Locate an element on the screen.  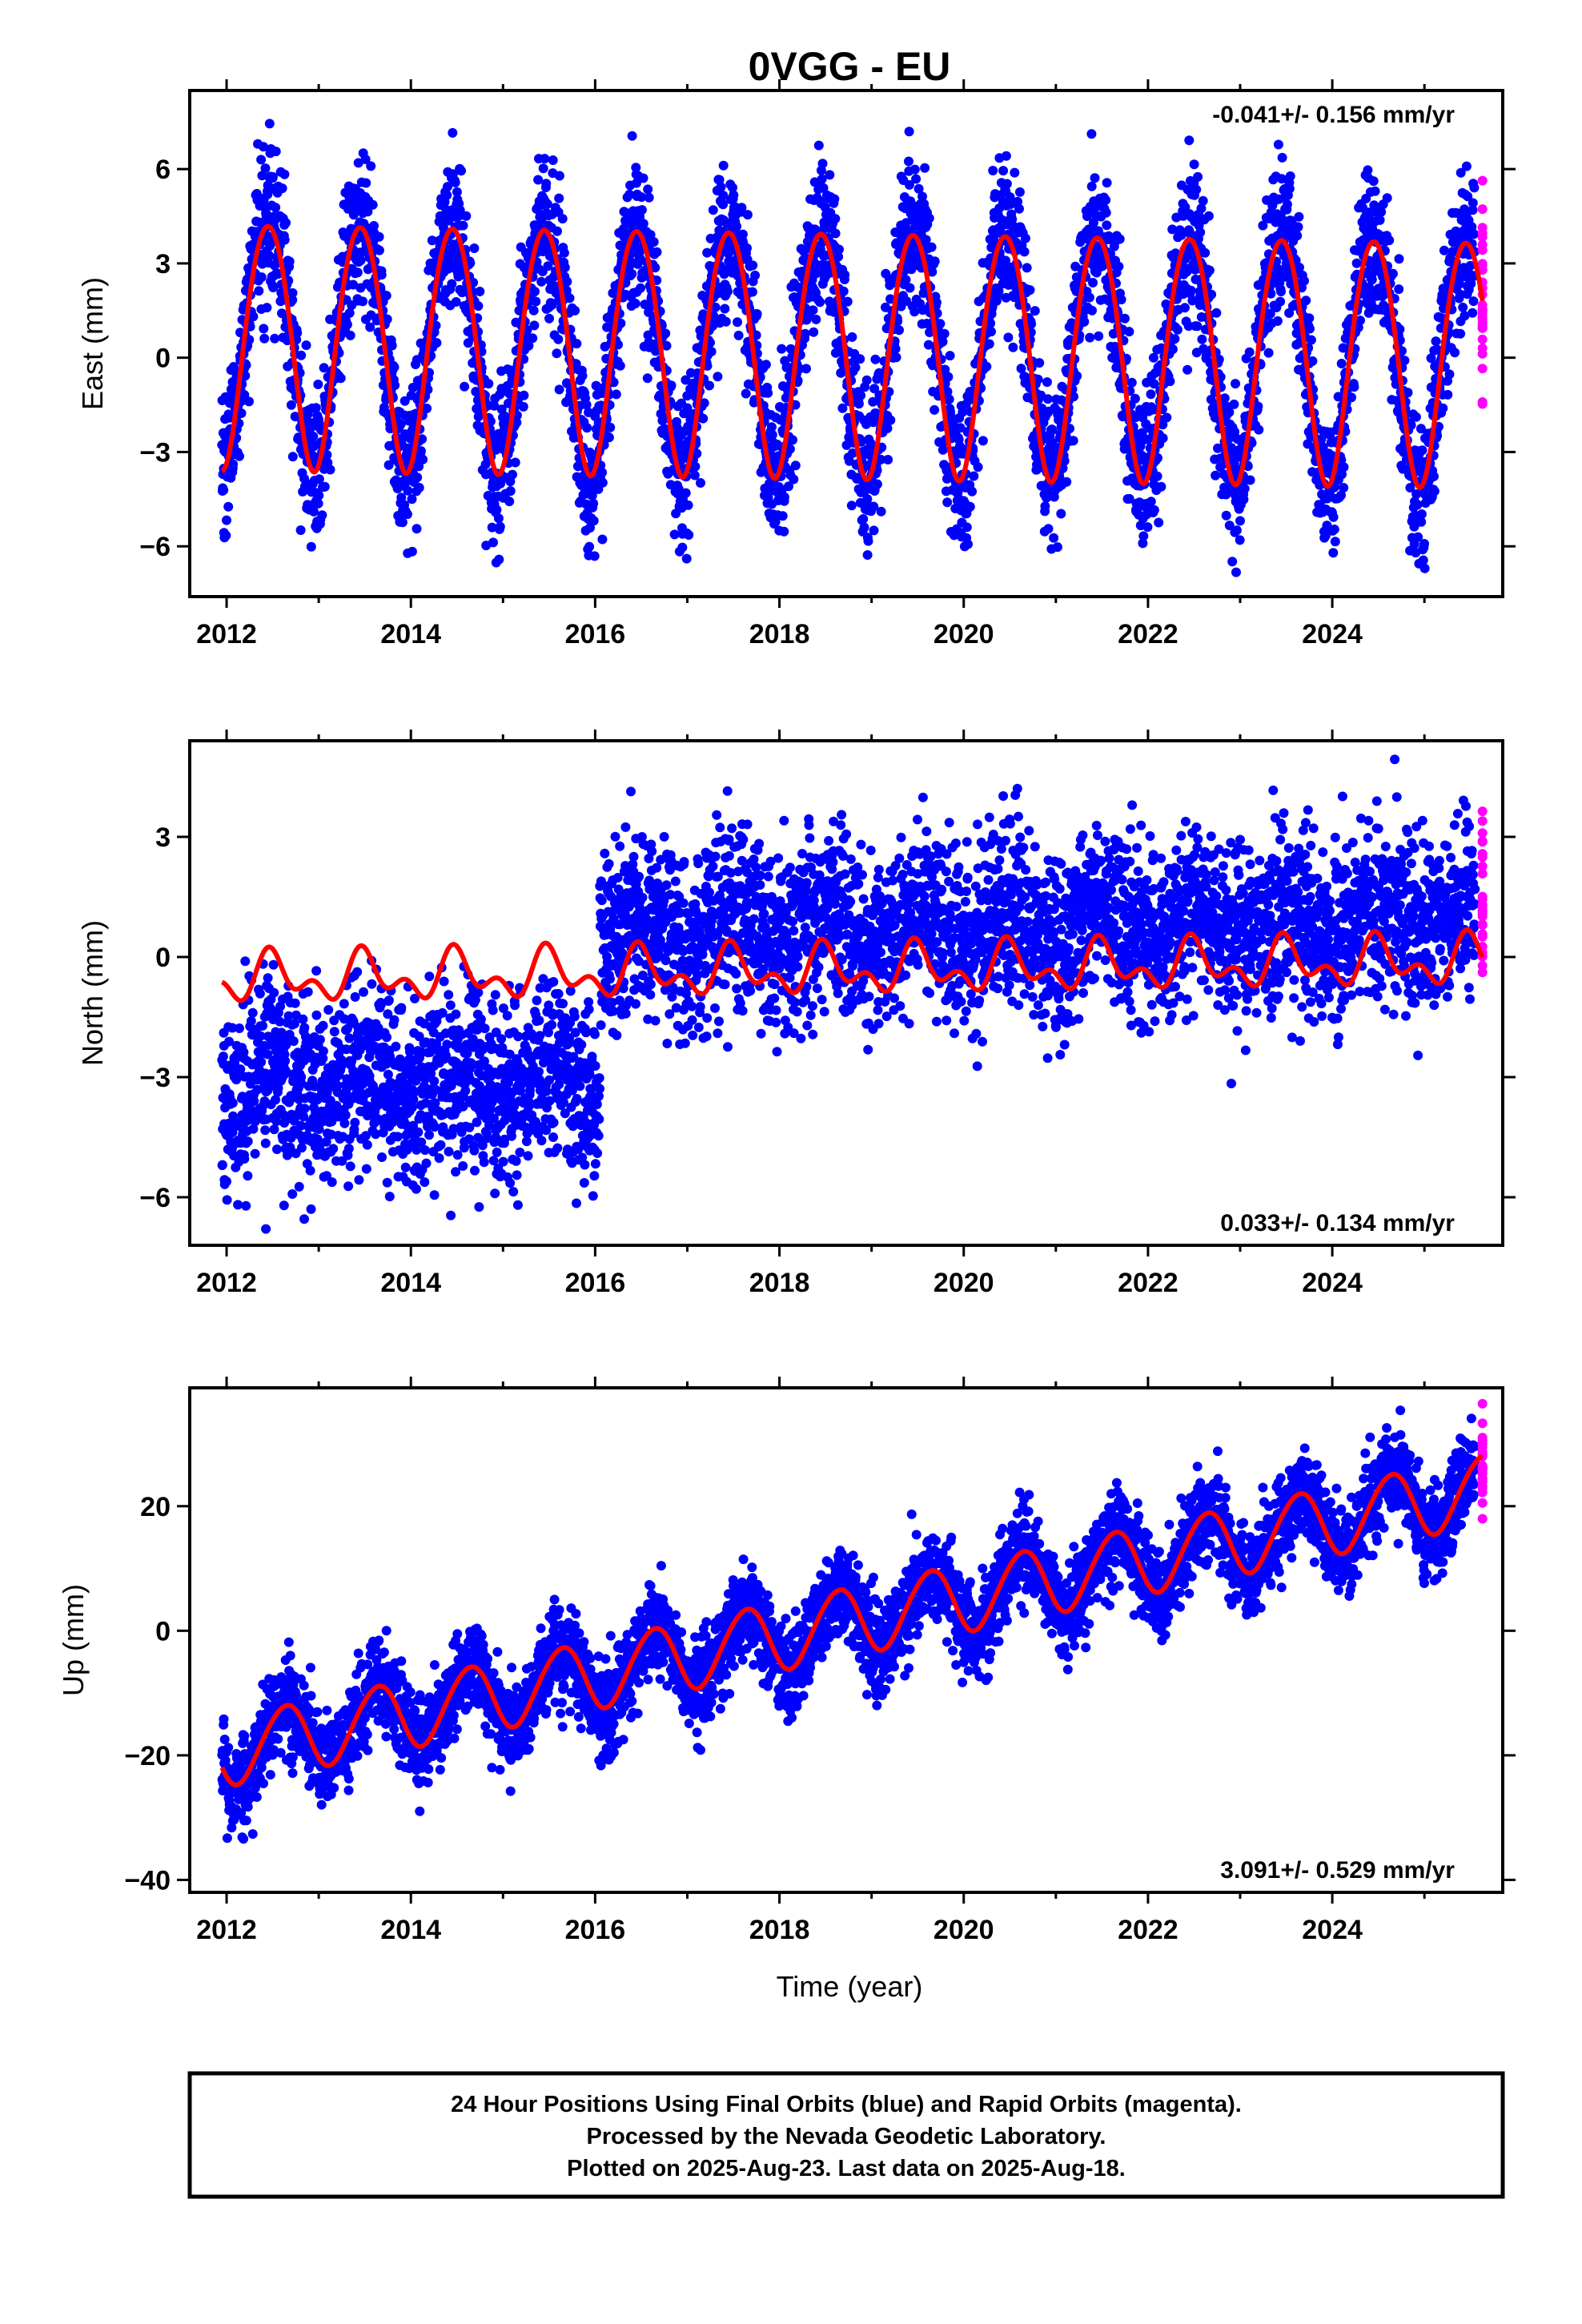
y-axis-label: East (mm) is located at coordinates (92, 343).